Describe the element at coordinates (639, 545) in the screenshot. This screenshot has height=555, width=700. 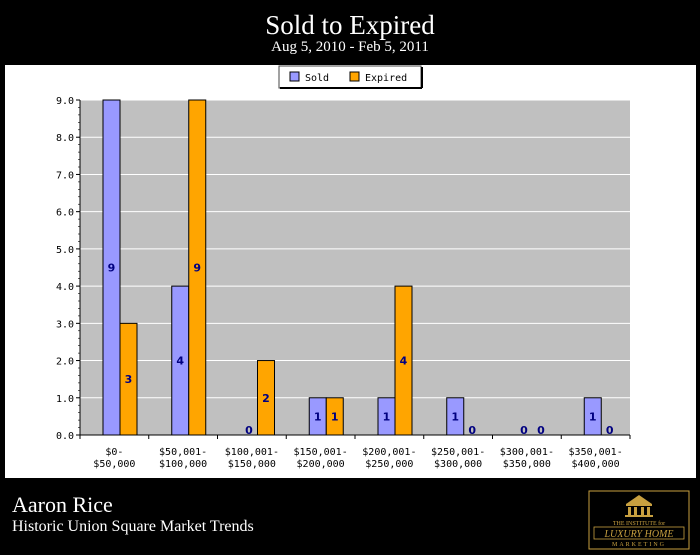
I see `logo-bottom-text: MARKETING` at that location.